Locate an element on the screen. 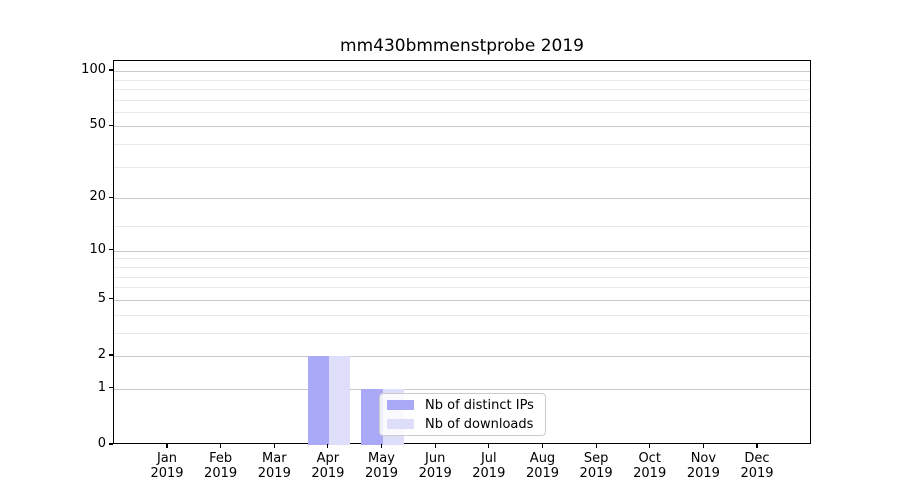  x-tick-month: May is located at coordinates (381, 458).